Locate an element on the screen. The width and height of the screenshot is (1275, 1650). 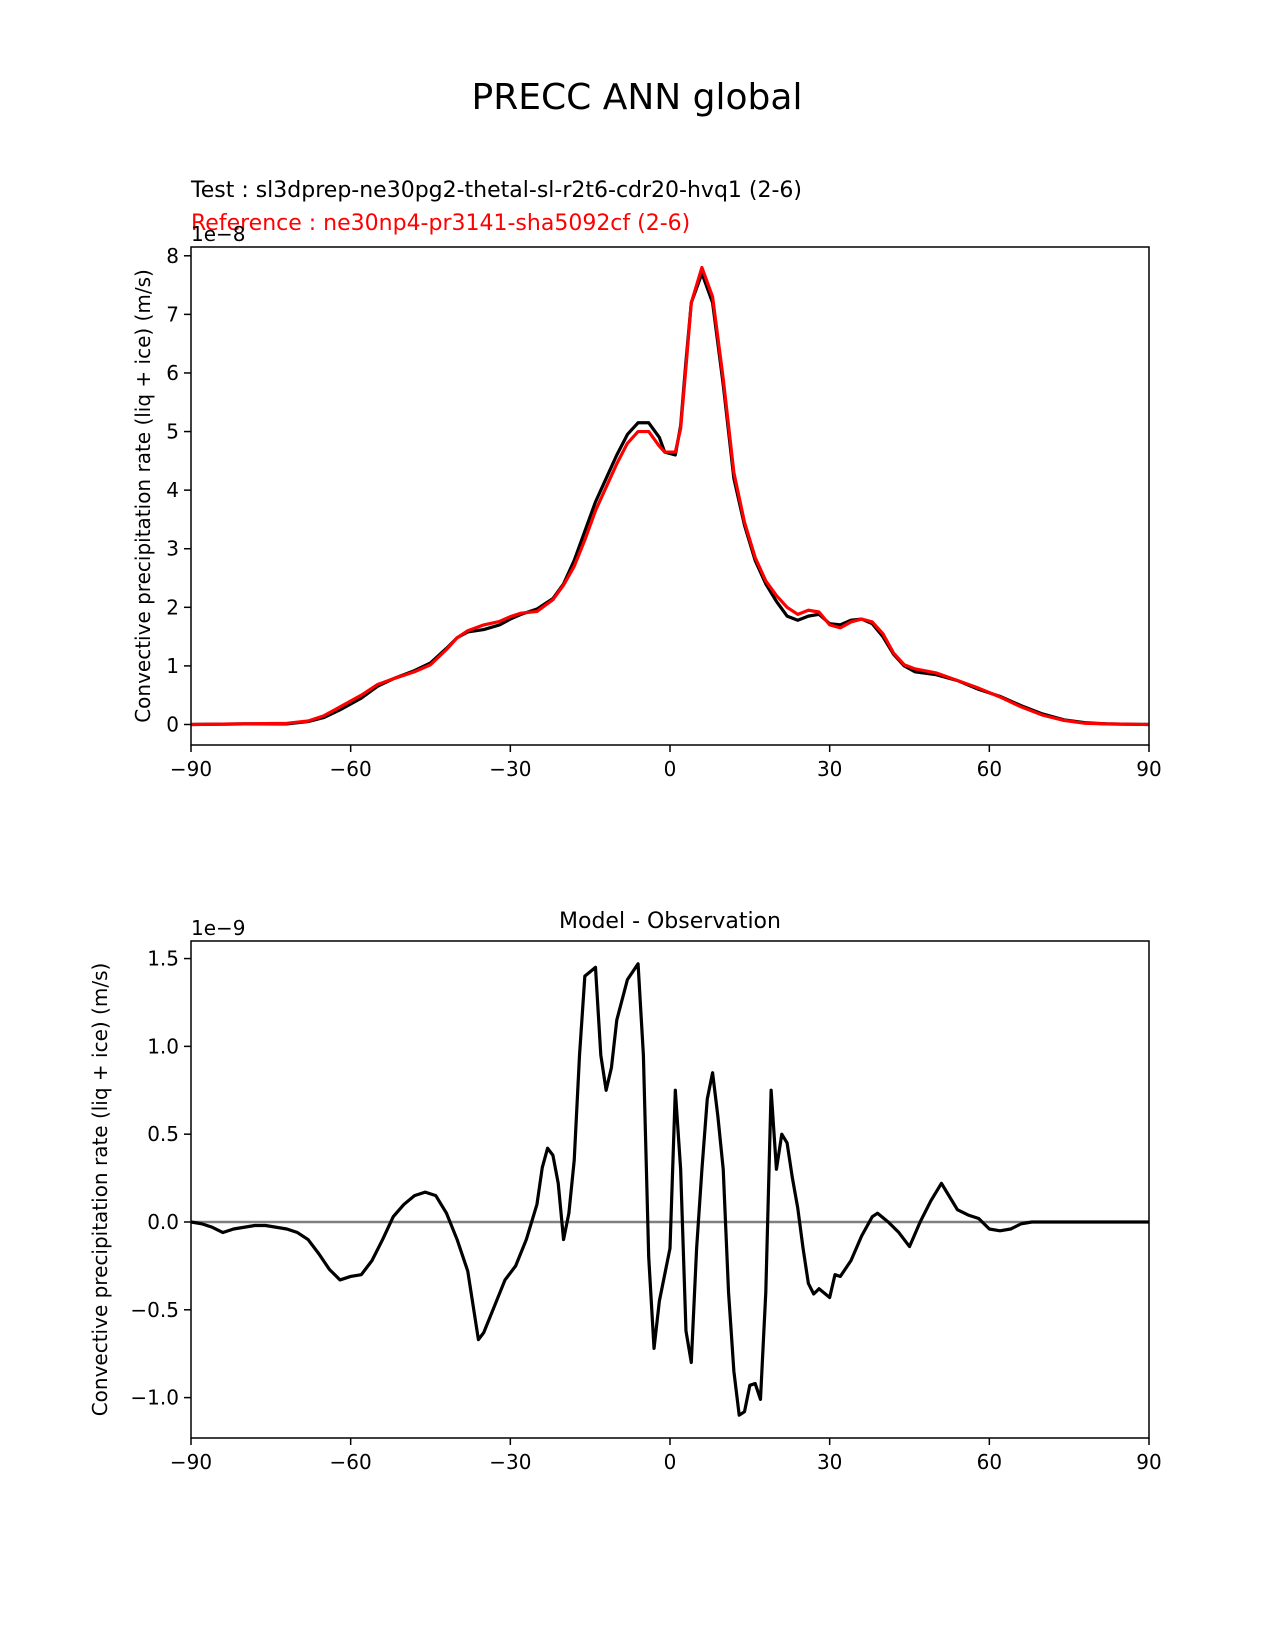
y-offset-label: 1e−8 is located at coordinates (218, 234).